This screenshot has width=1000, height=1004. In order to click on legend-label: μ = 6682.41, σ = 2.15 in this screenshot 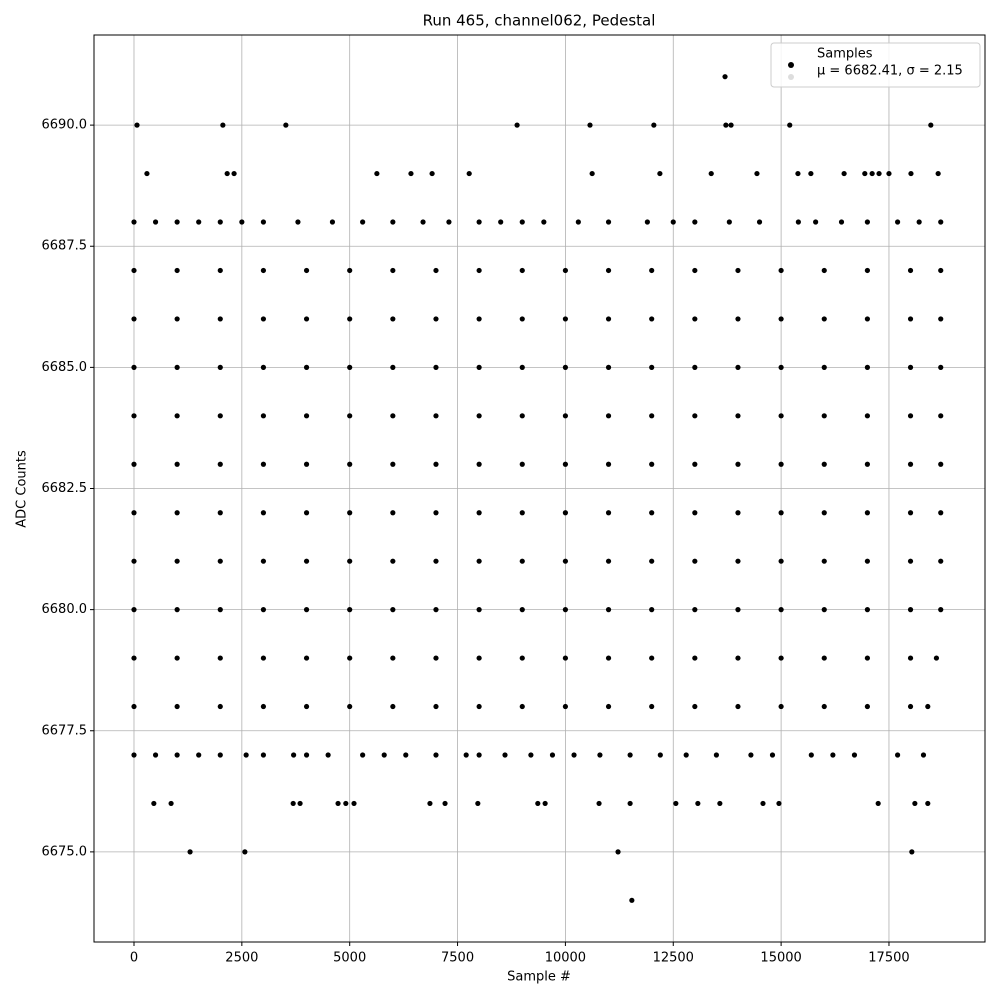, I will do `click(890, 71)`.